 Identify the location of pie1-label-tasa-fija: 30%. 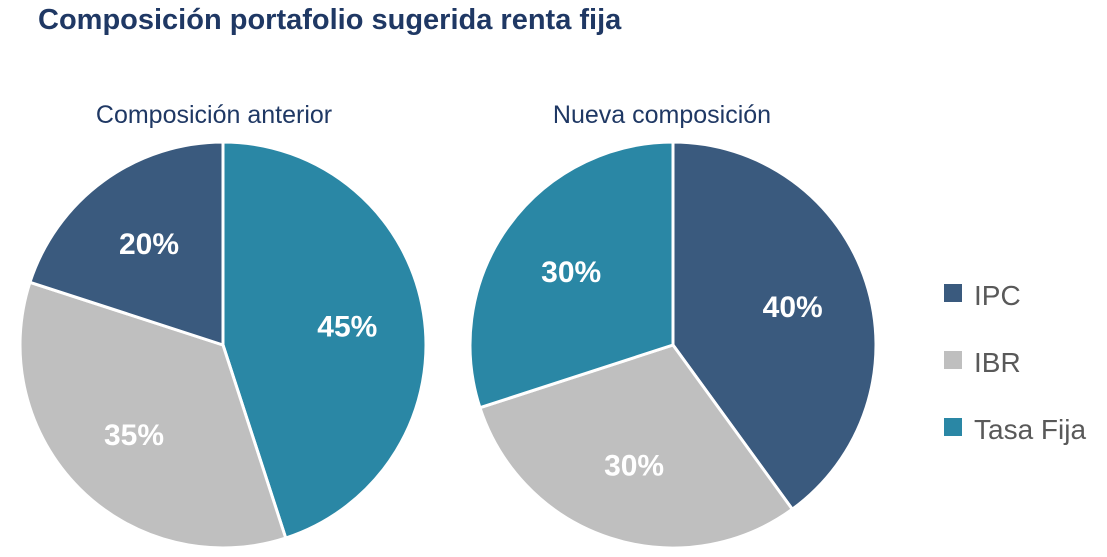
(571, 272).